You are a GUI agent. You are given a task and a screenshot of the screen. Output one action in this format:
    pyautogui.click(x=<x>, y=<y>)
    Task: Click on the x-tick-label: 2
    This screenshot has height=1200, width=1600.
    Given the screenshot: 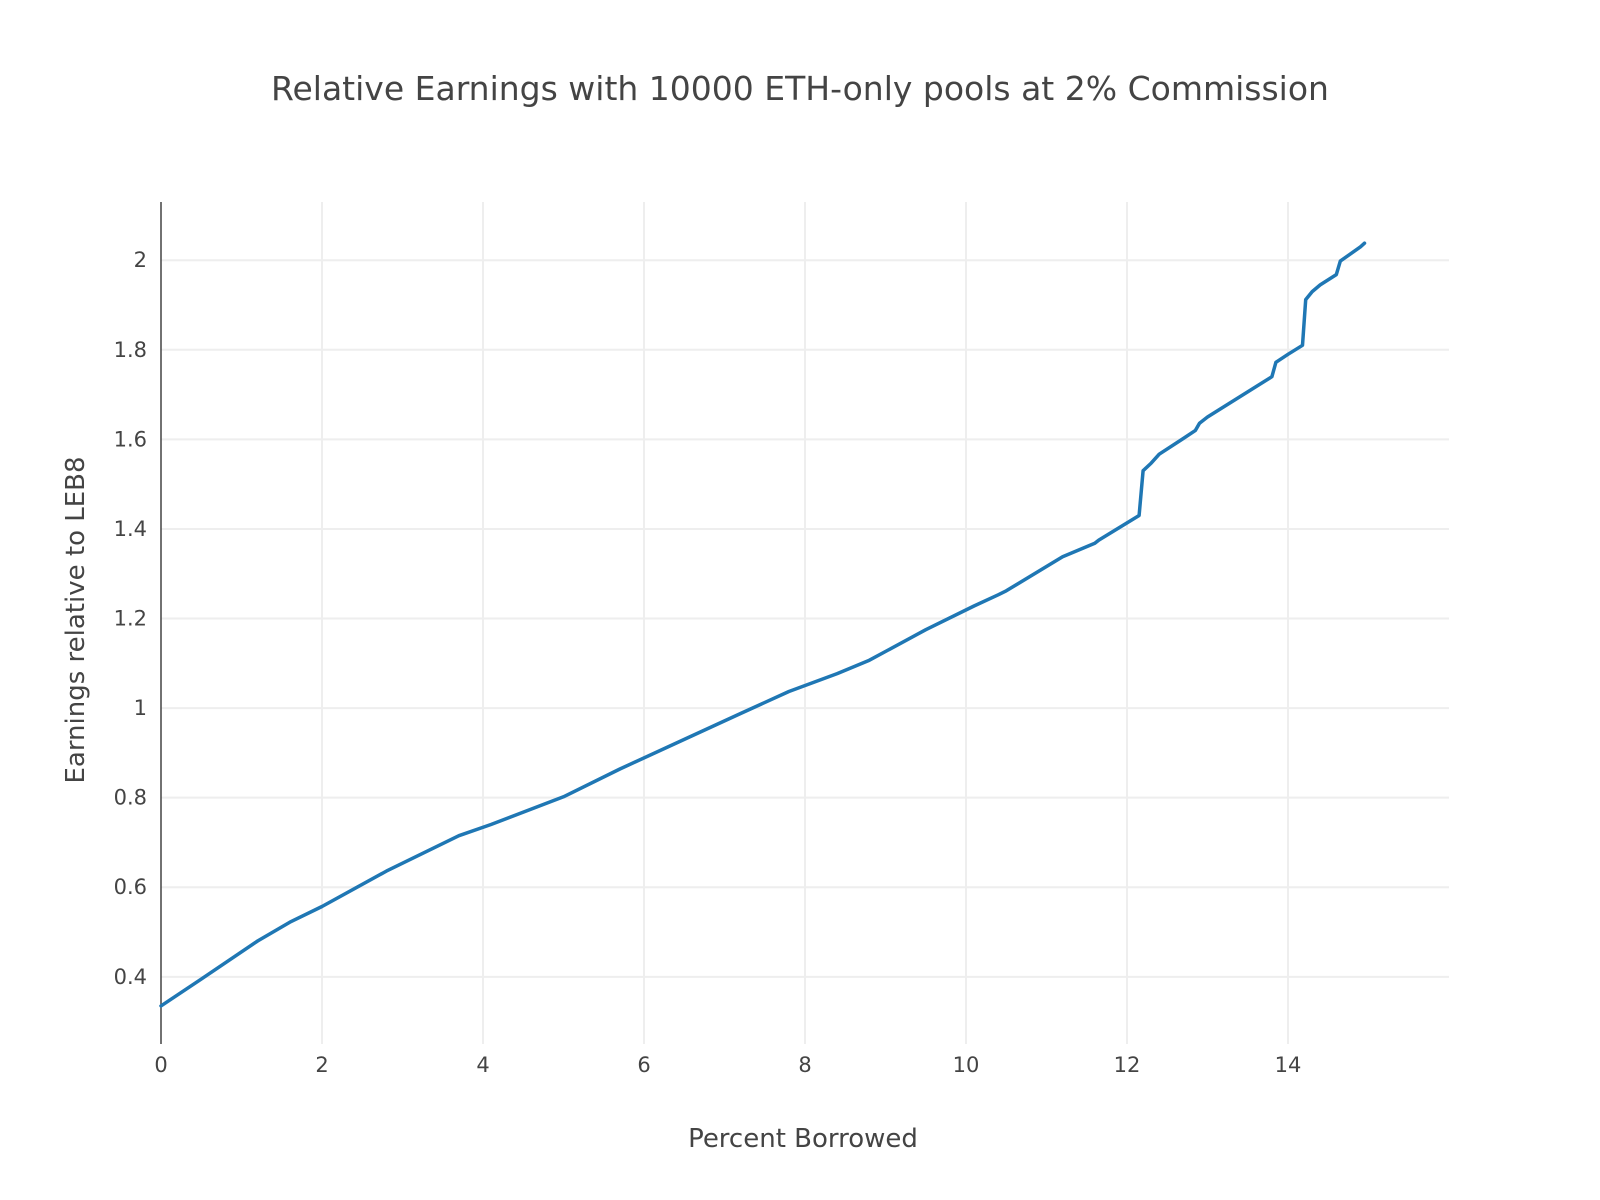 What is the action you would take?
    pyautogui.click(x=321, y=1065)
    